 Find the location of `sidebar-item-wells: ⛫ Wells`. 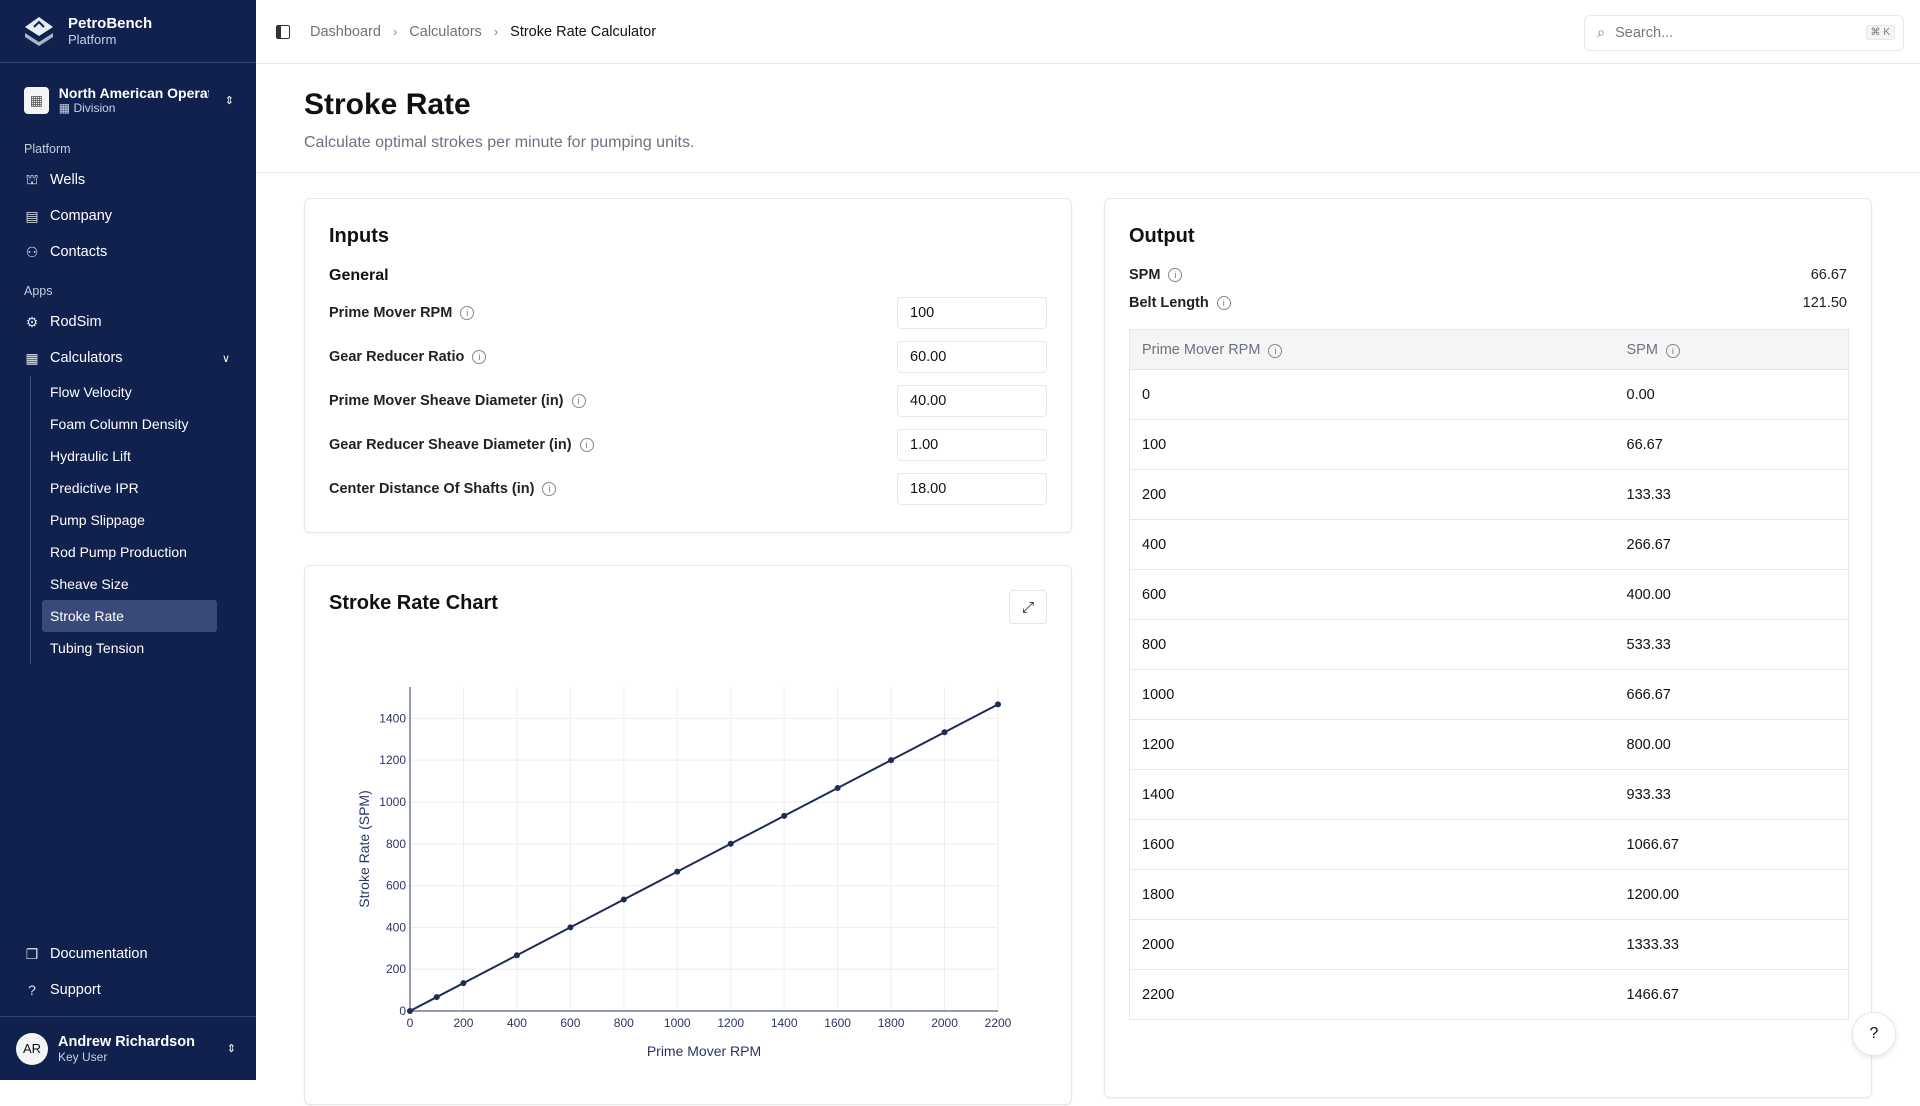

sidebar-item-wells: ⛫ Wells is located at coordinates (128, 180).